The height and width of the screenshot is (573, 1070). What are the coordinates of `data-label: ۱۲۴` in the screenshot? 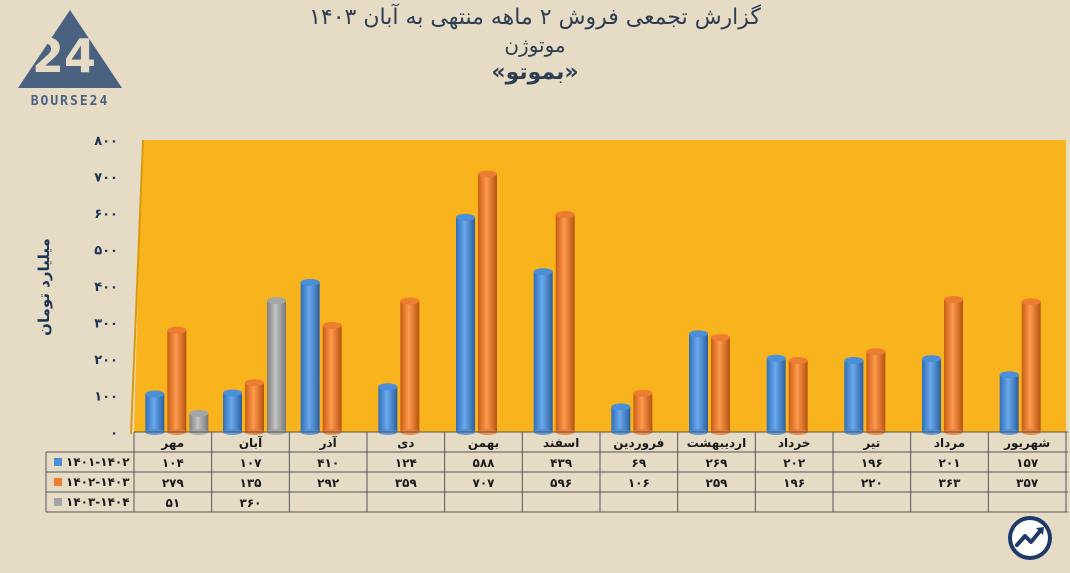 It's located at (406, 463).